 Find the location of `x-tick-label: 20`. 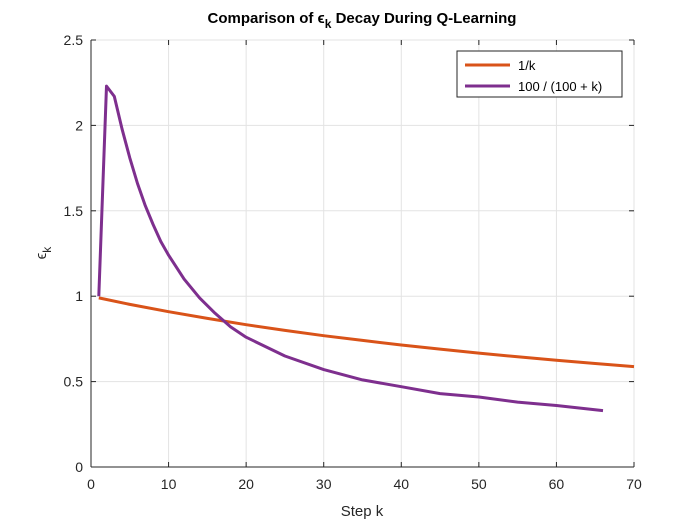

x-tick-label: 20 is located at coordinates (246, 484).